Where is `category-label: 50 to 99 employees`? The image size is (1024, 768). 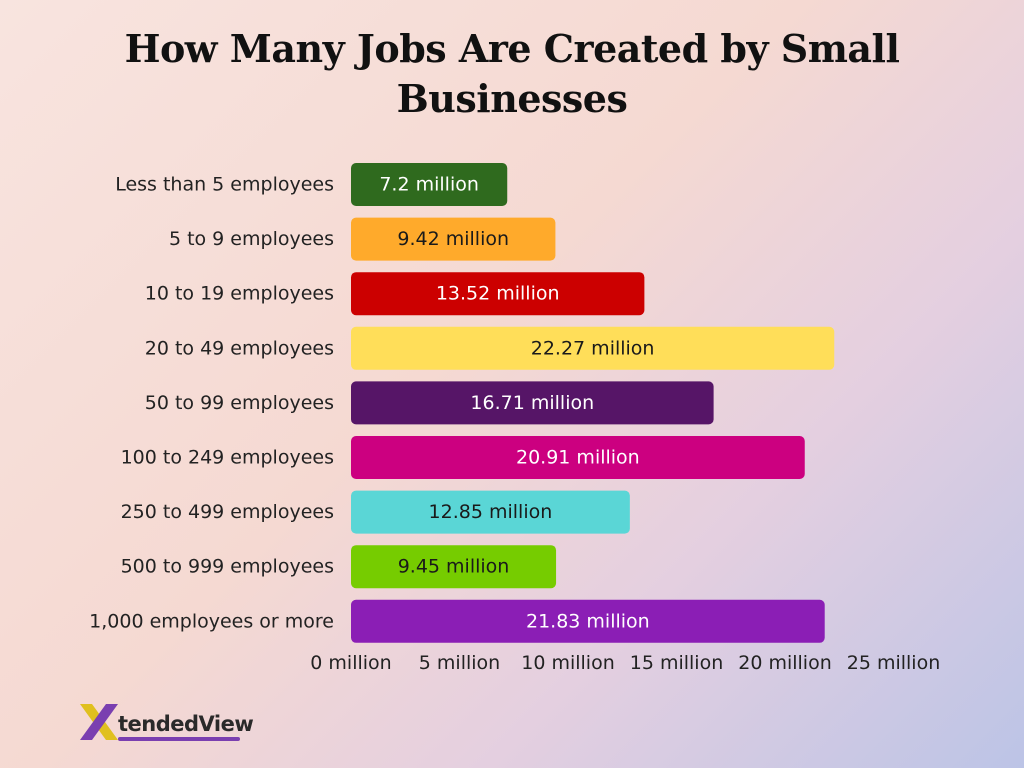 category-label: 50 to 99 employees is located at coordinates (239, 403).